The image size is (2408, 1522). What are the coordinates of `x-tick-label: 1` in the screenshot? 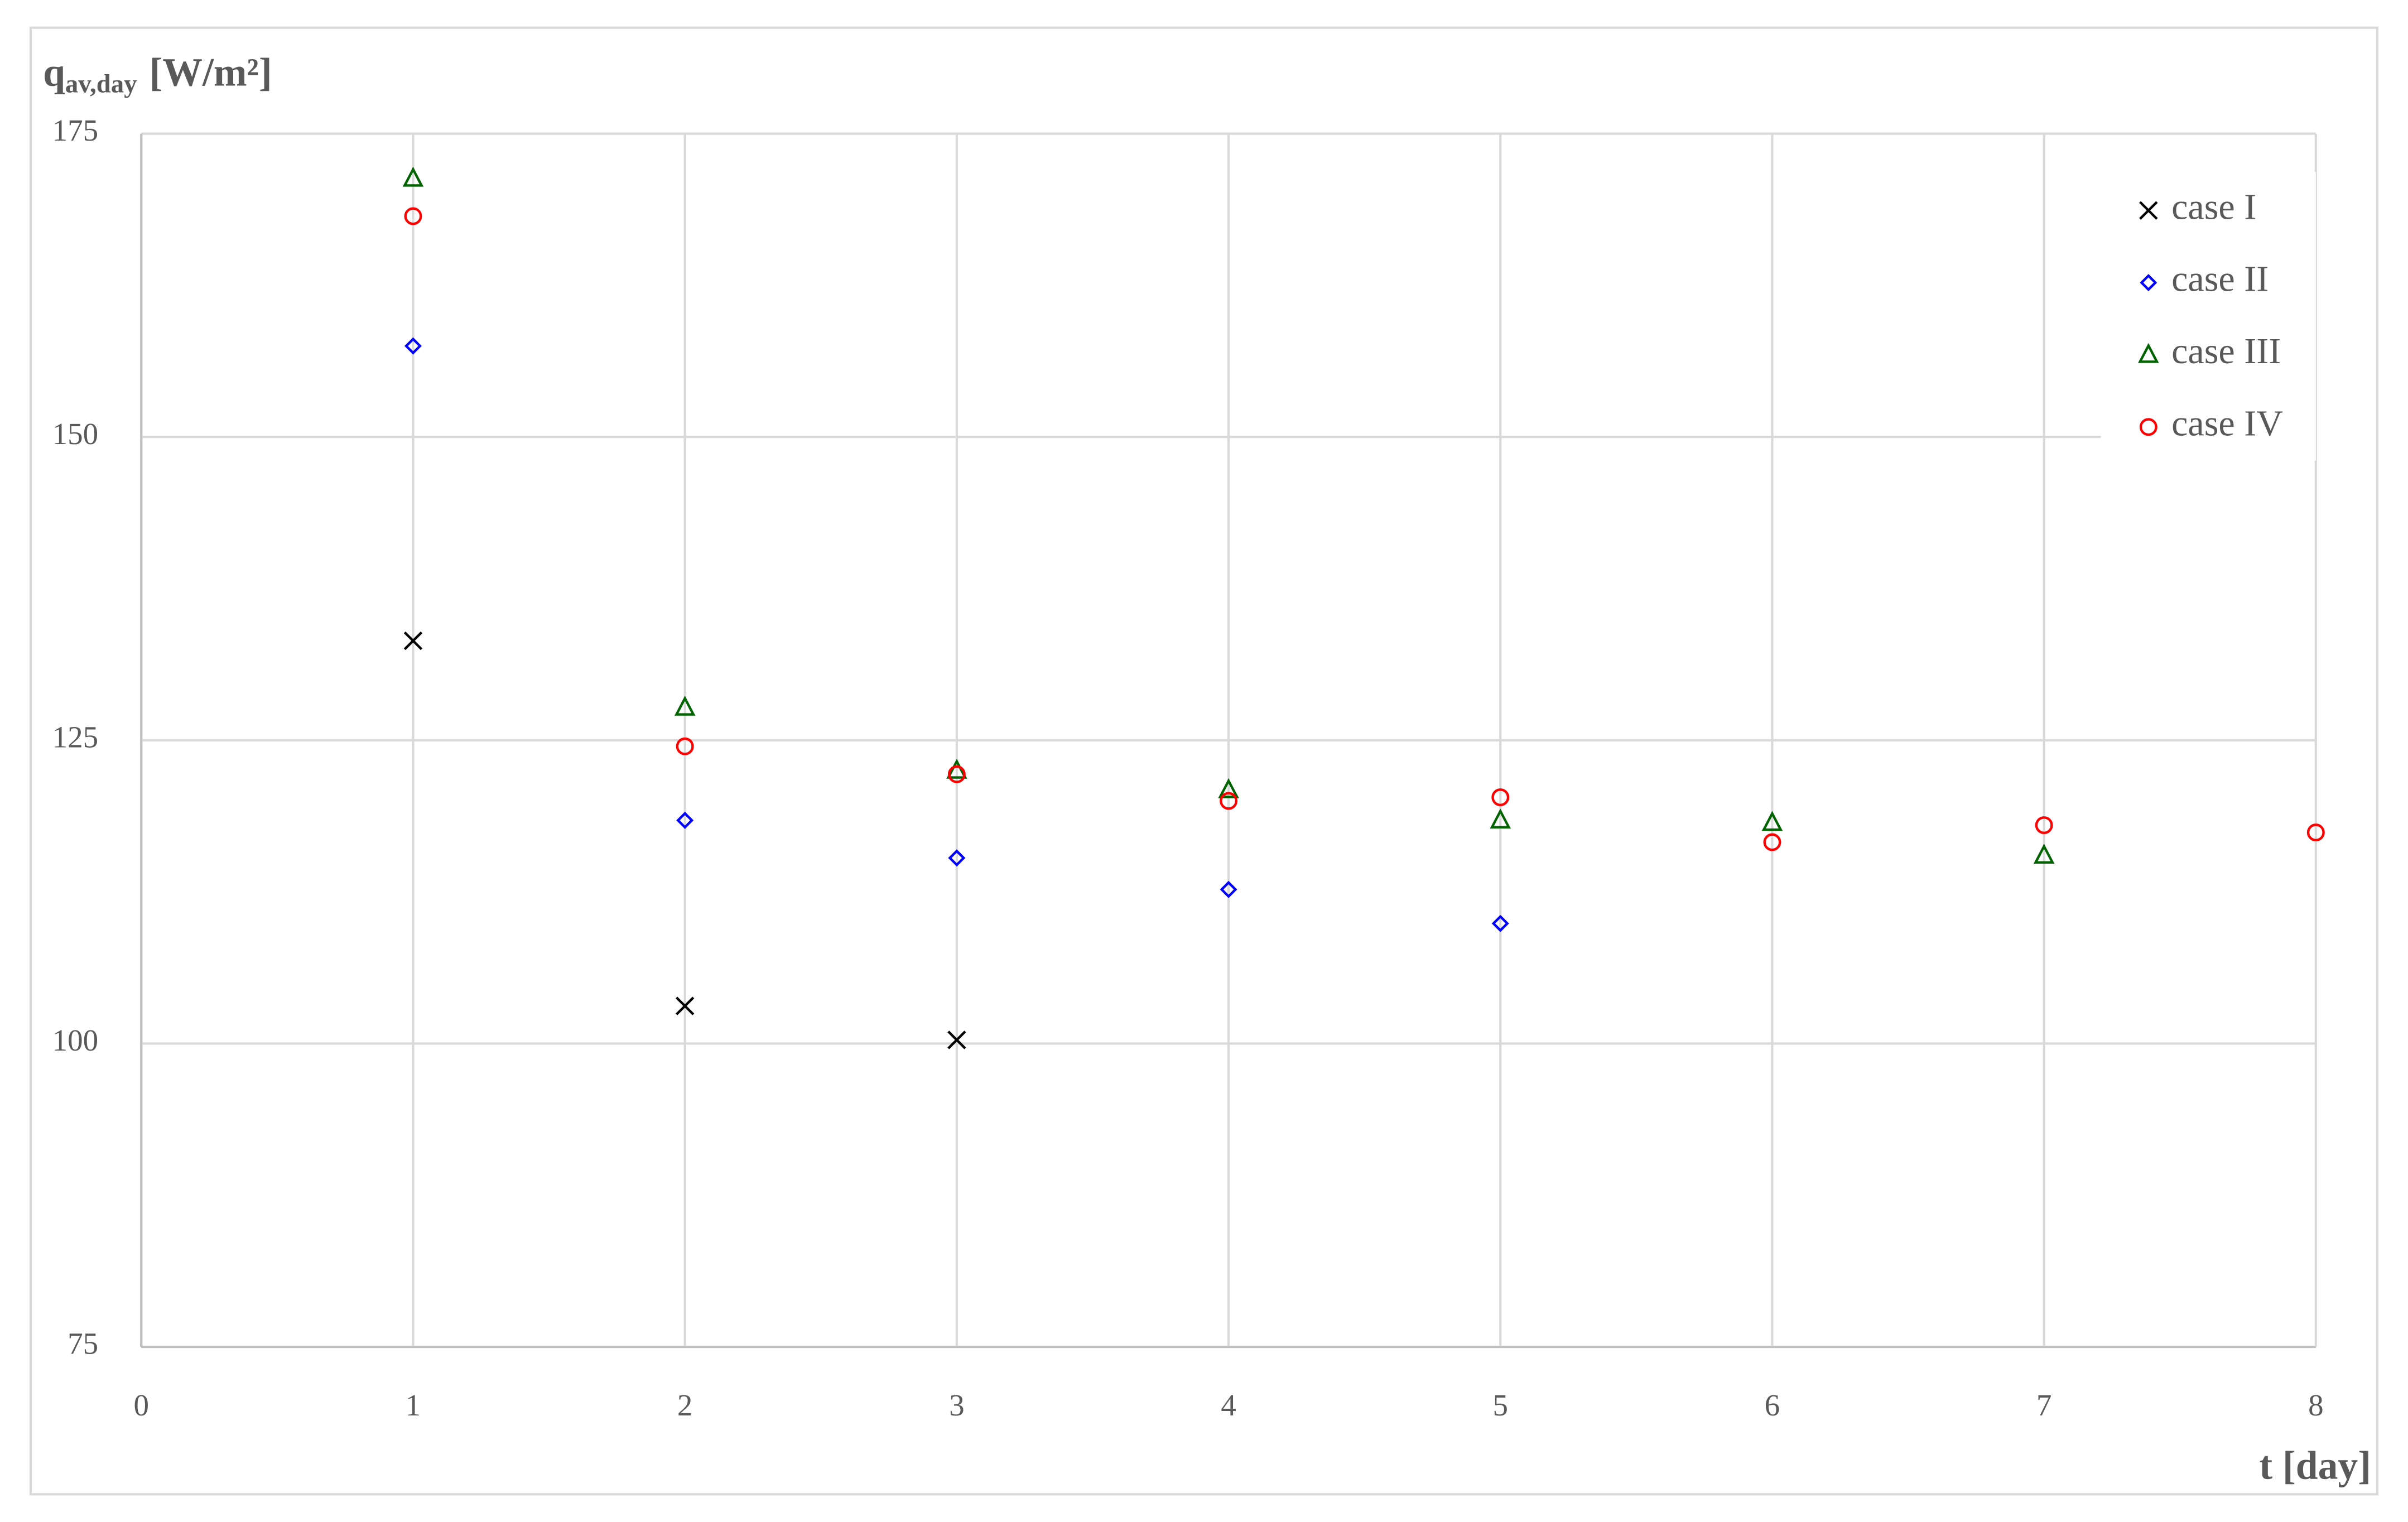 It's located at (413, 1405).